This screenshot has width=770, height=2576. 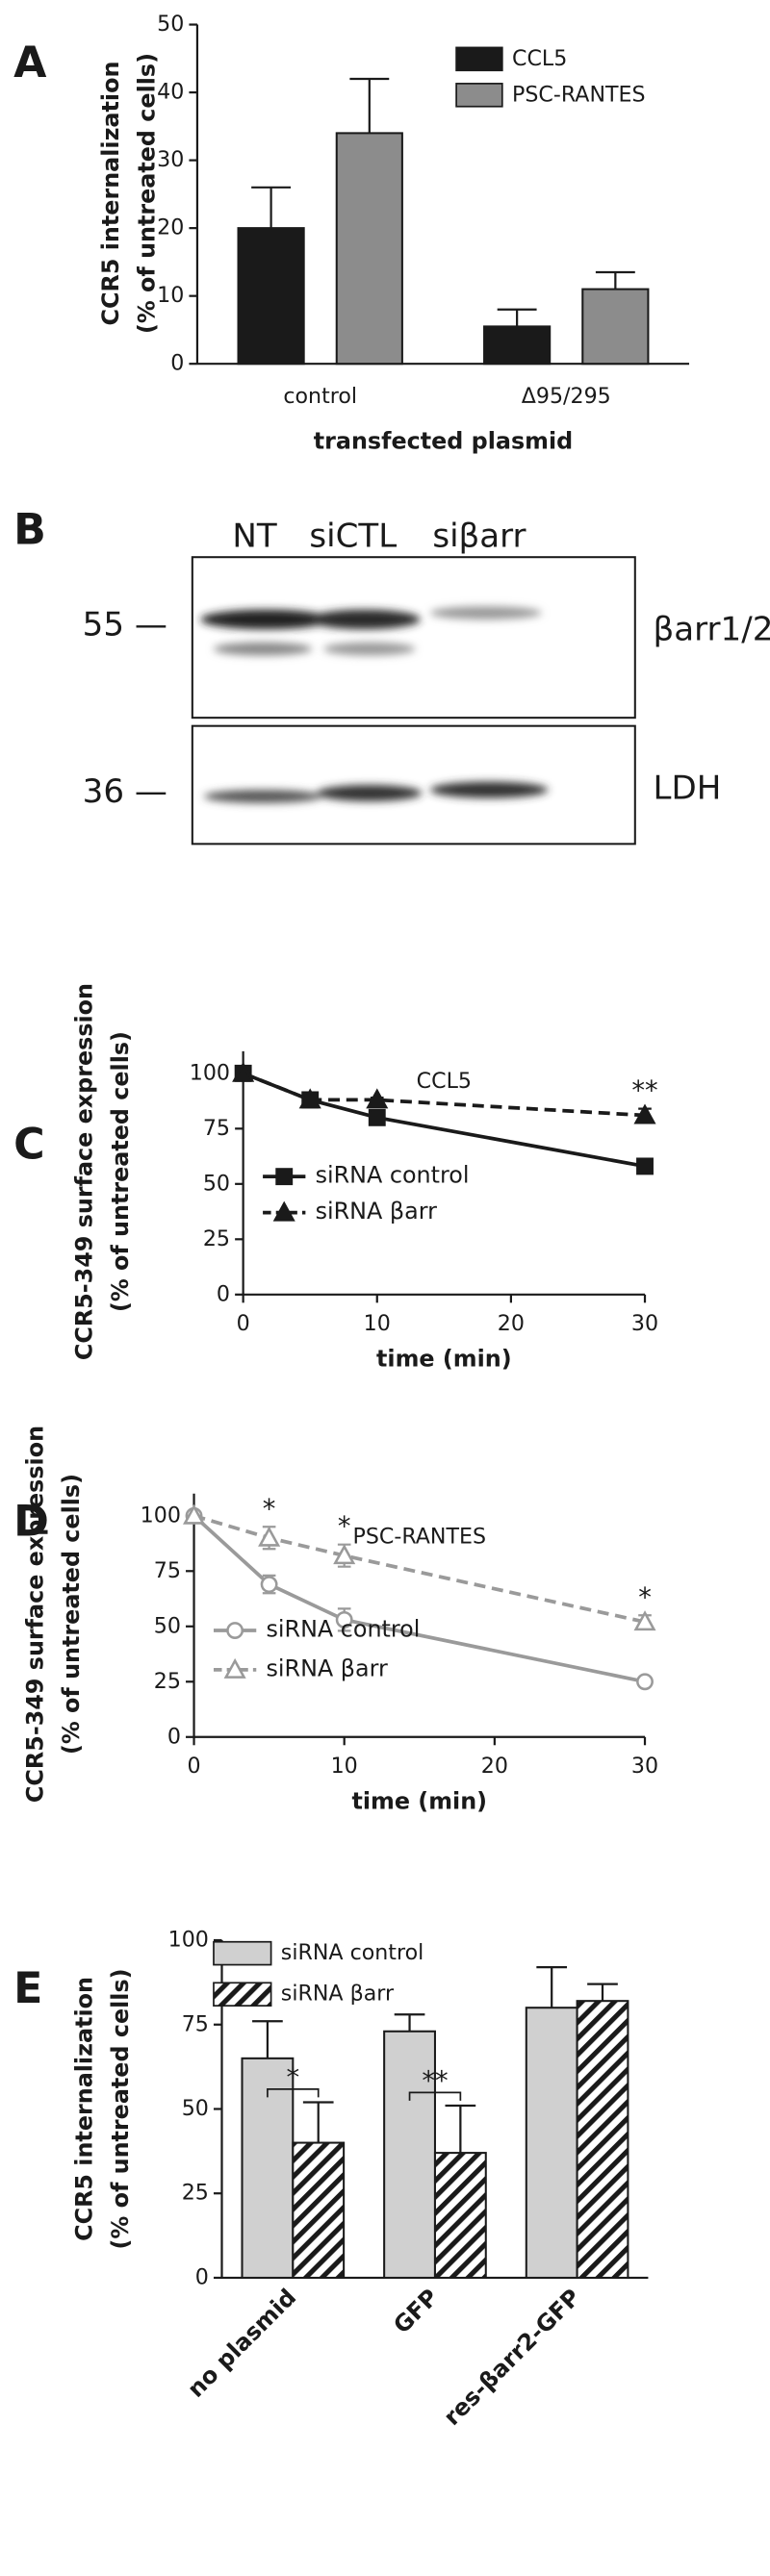 I want to click on significance-bracket, so click(x=293, y=2092).